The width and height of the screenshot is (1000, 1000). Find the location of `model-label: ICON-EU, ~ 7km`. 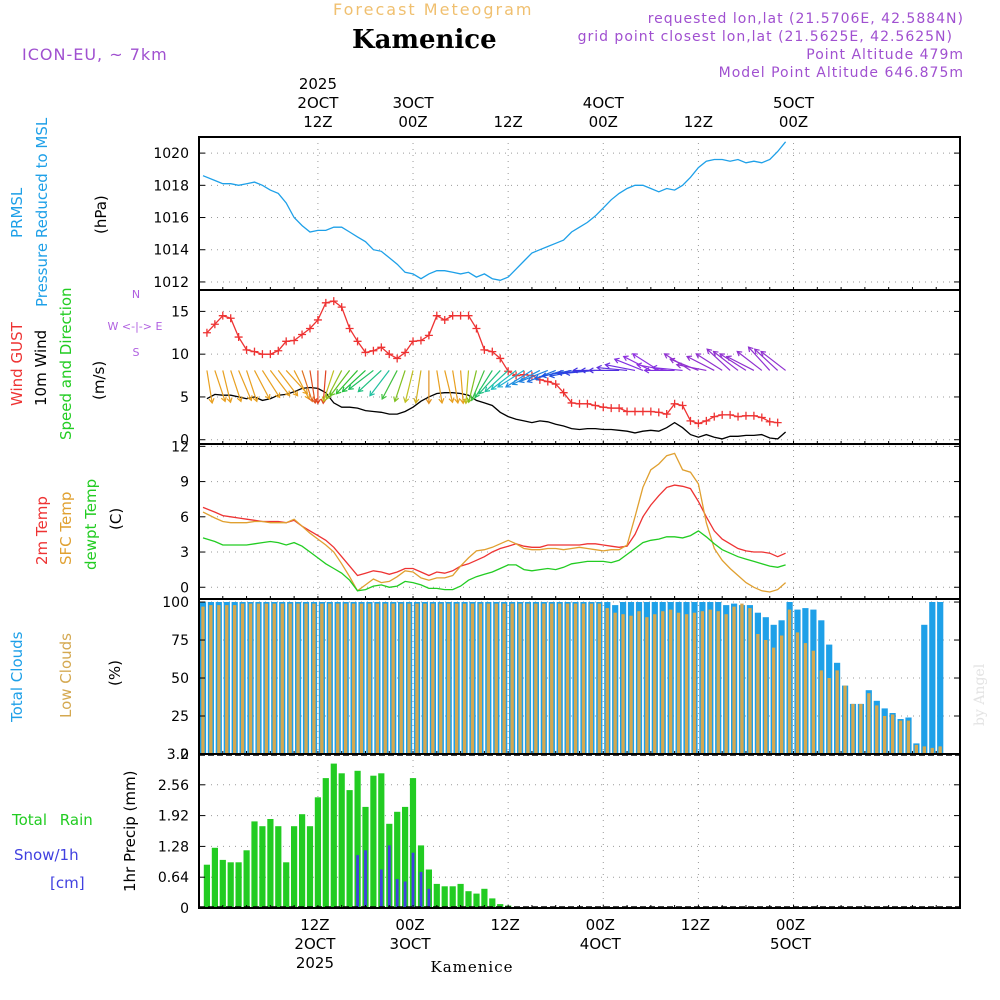

model-label: ICON-EU, ~ 7km is located at coordinates (95, 54).